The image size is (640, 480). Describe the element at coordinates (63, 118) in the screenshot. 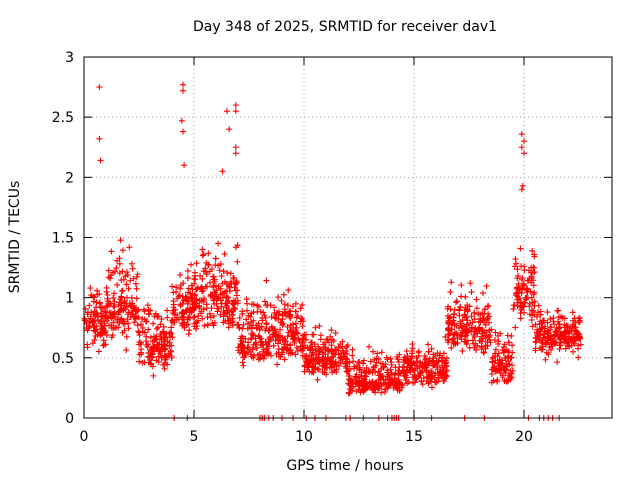

I see `y-tick-label: 2.5` at that location.